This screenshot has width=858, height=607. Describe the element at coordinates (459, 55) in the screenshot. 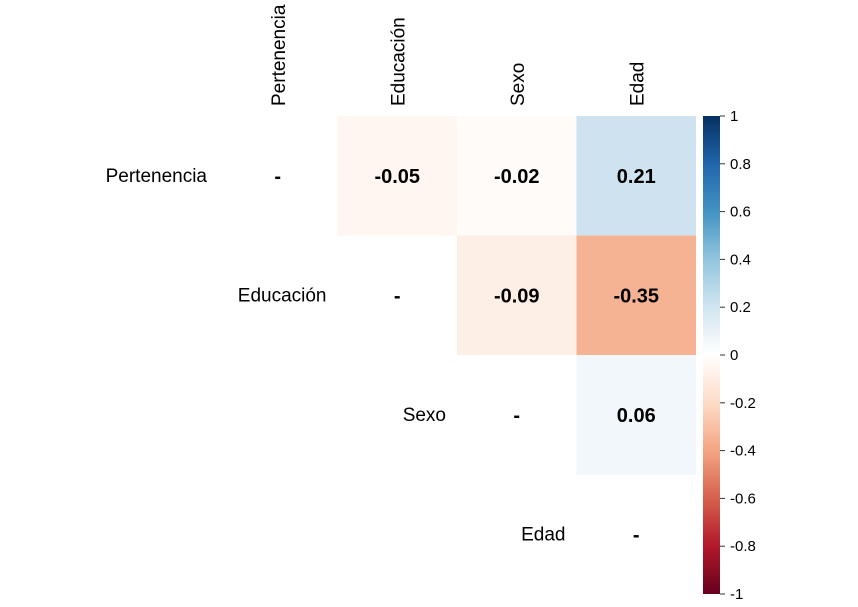

I see `column-labels: Pertenencia Educación Sexo Edad` at that location.